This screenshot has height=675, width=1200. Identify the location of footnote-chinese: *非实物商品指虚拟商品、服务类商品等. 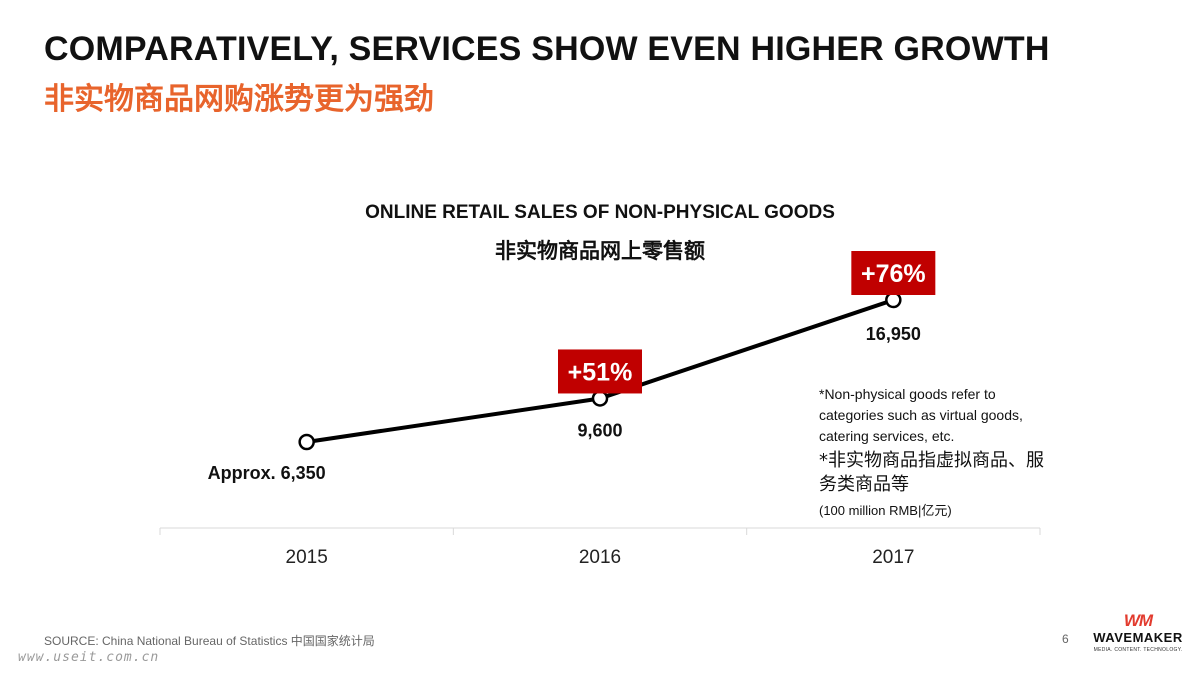
(931, 472).